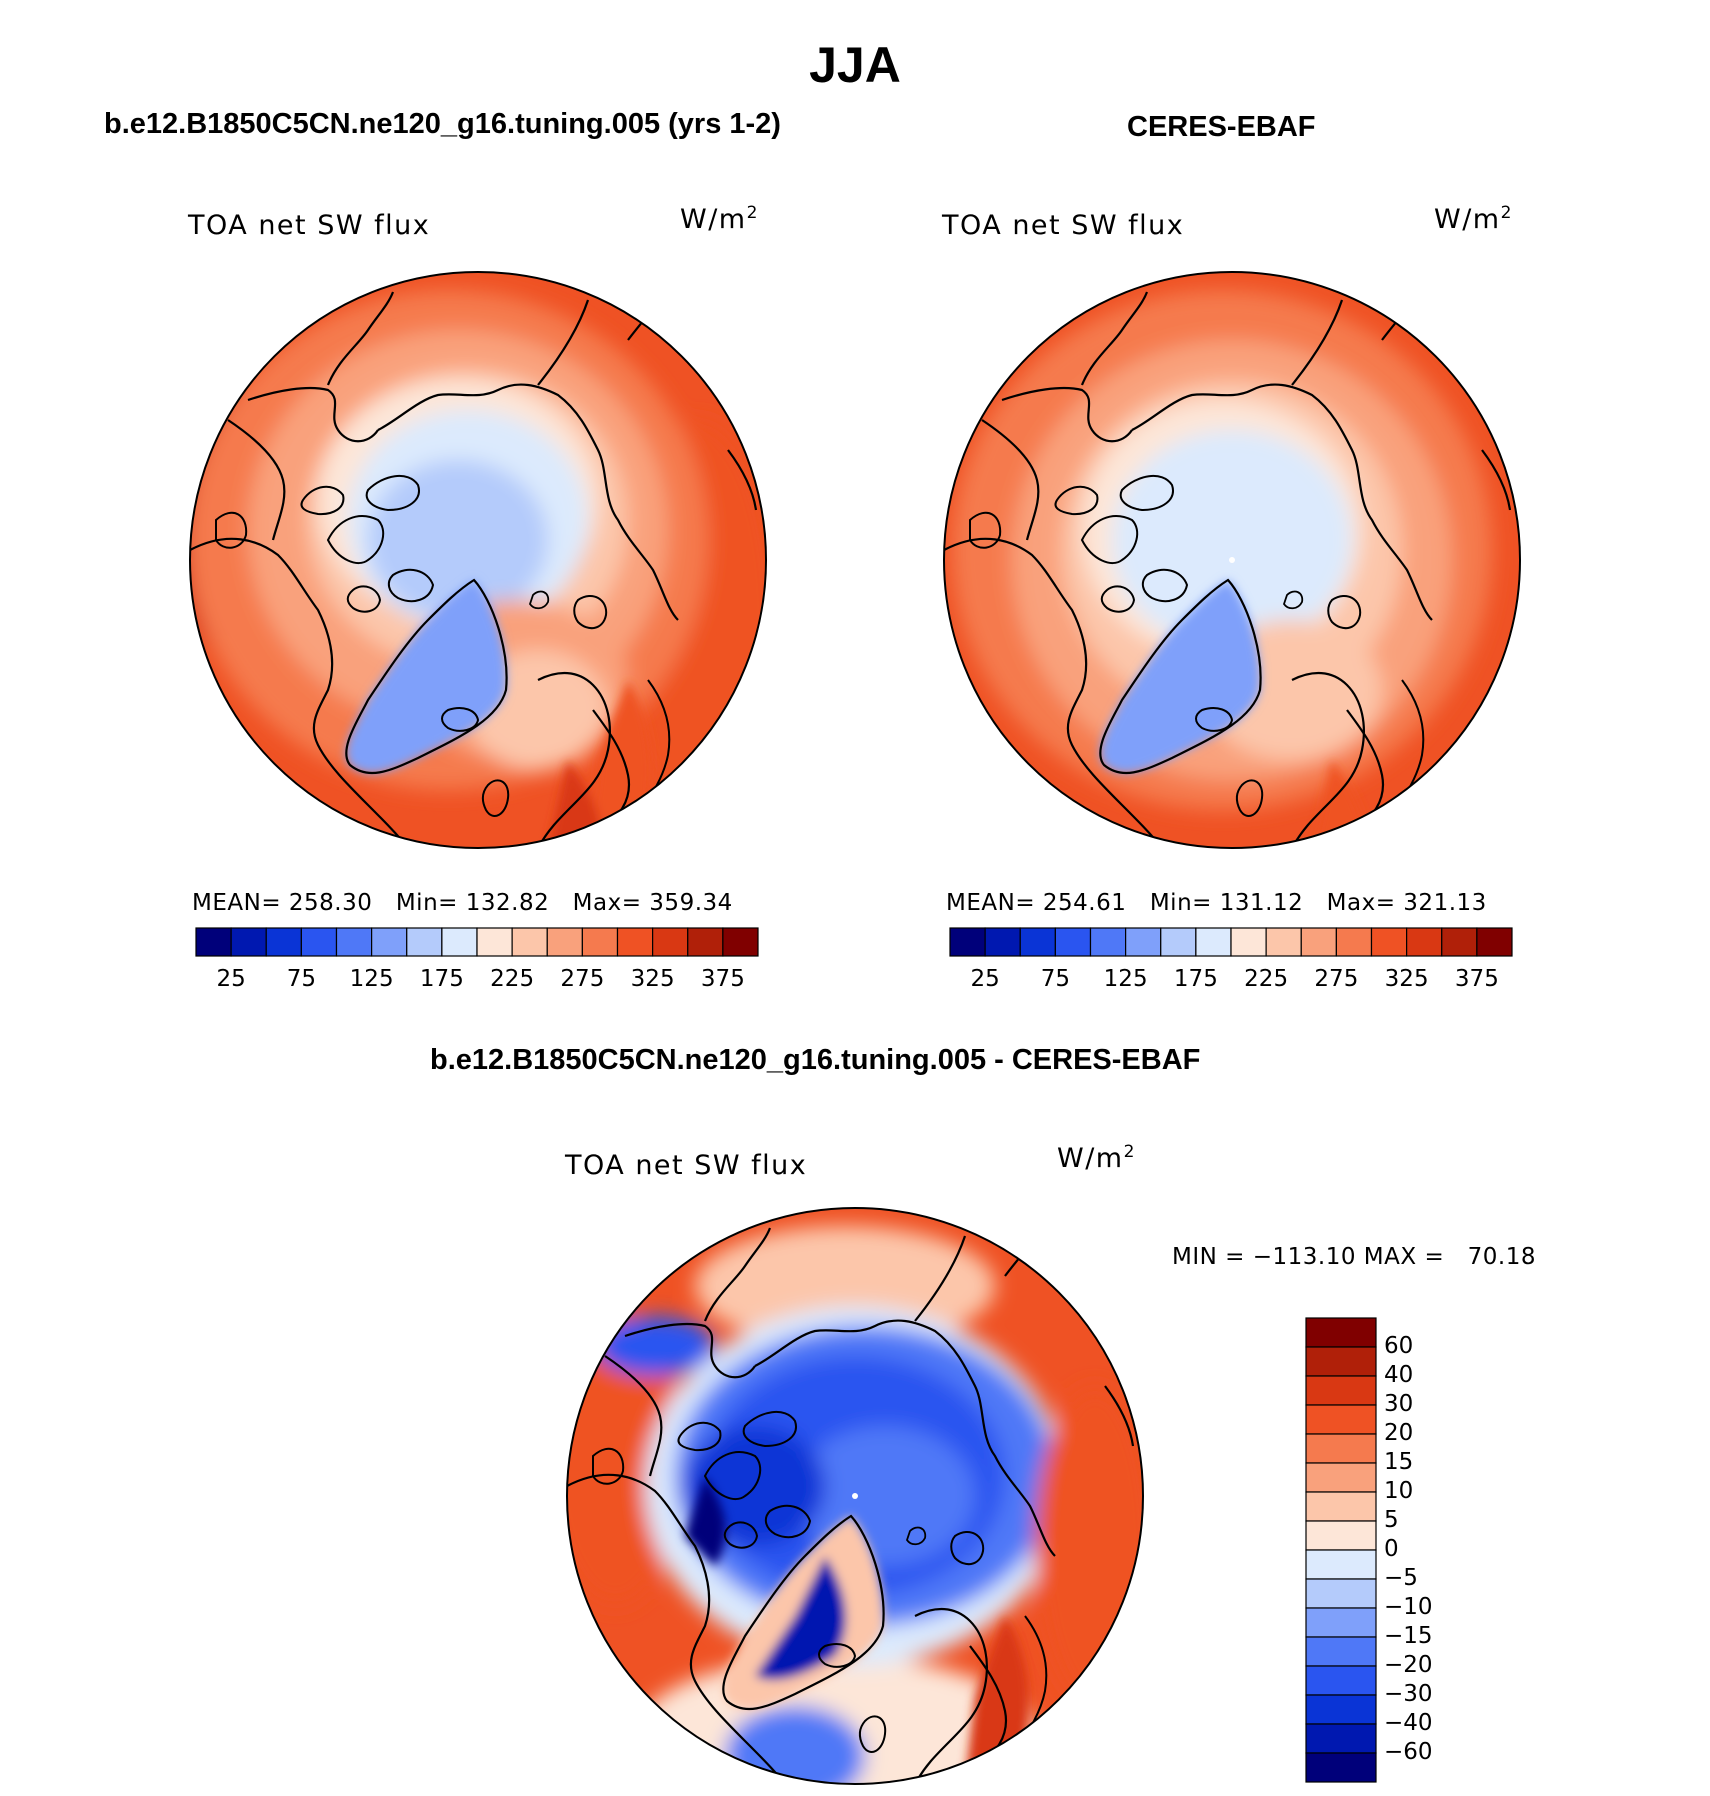 The width and height of the screenshot is (1710, 1796). What do you see at coordinates (478, 560) in the screenshot?
I see `polar-map-model` at bounding box center [478, 560].